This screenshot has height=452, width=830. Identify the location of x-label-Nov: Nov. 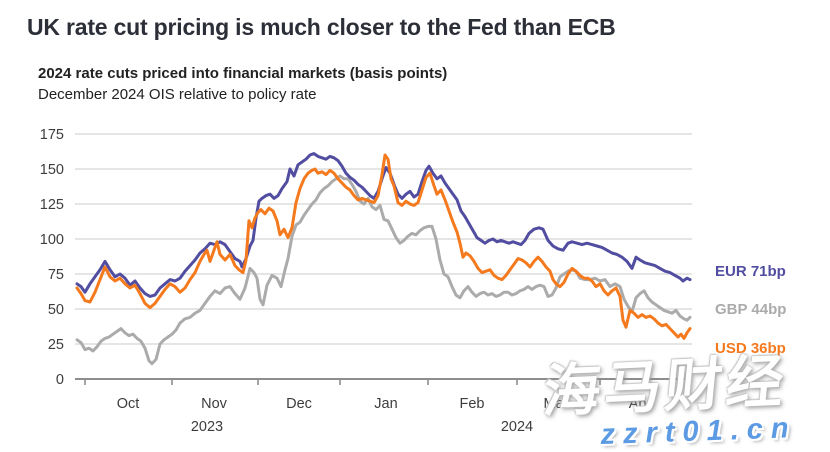
(214, 404).